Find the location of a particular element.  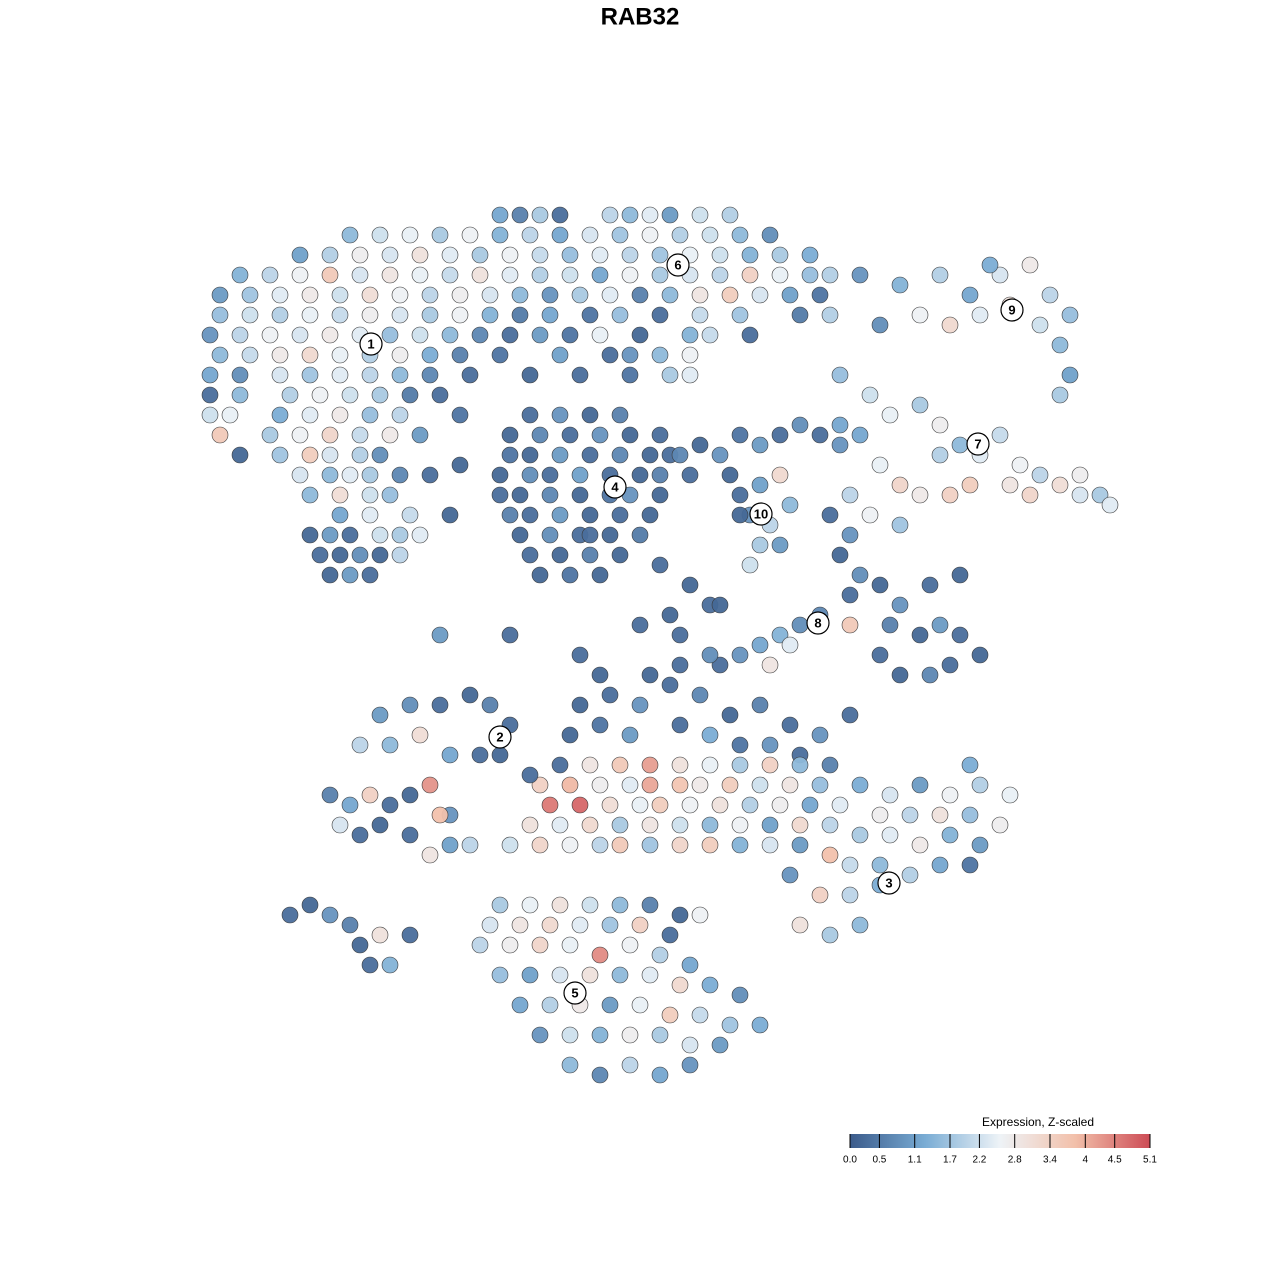

cluster-label: 3 is located at coordinates (888, 882).